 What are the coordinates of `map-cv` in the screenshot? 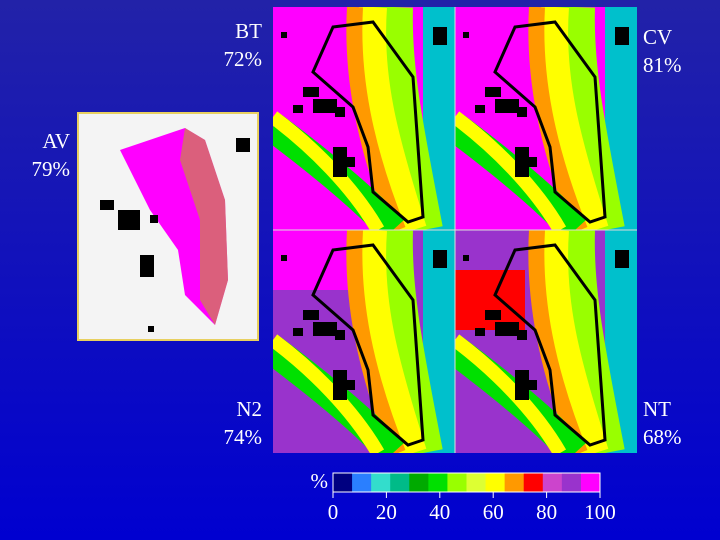 It's located at (546, 118).